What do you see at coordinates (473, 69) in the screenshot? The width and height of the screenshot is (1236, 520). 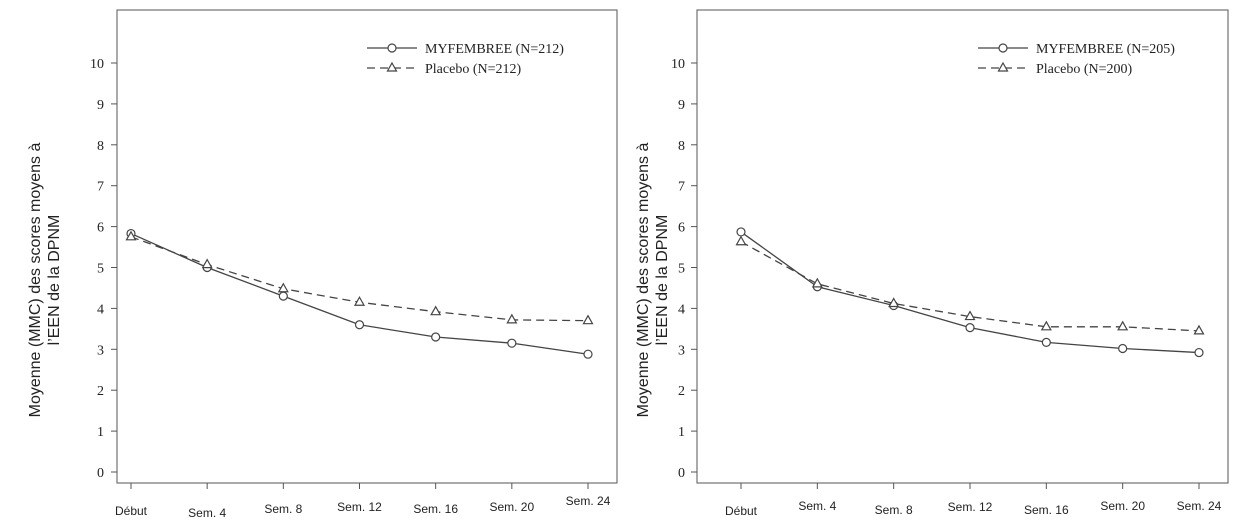 I see `legend-label: Placebo (N=212)` at bounding box center [473, 69].